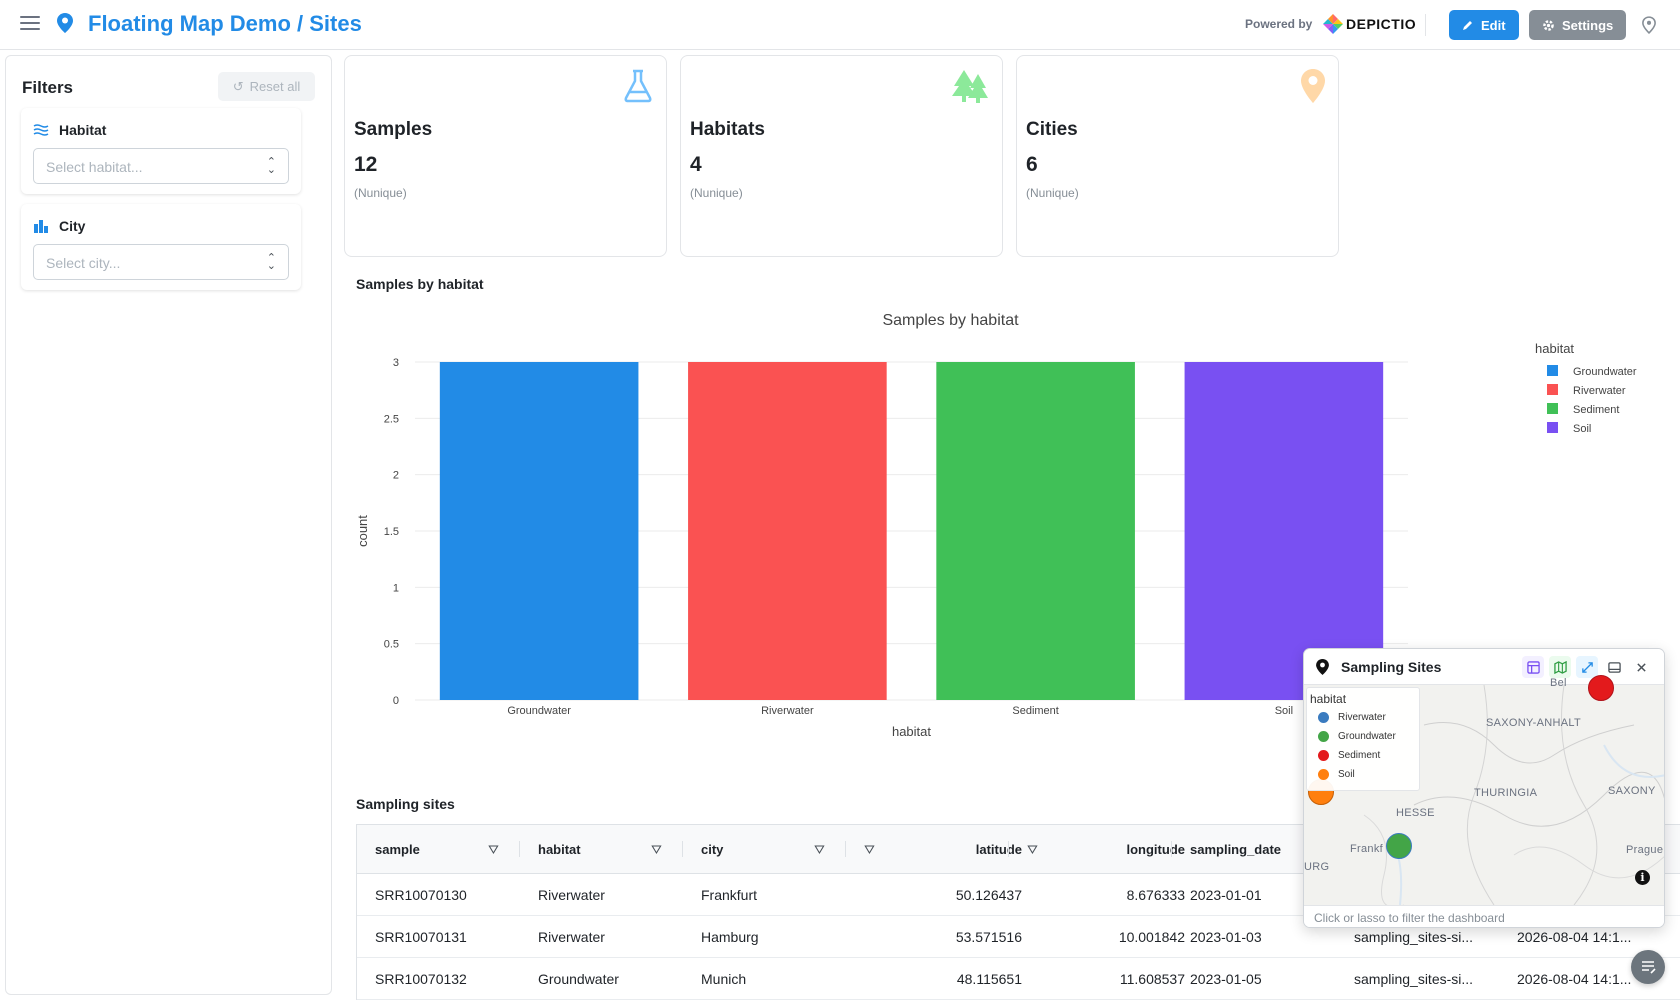 The image size is (1680, 1000). I want to click on notes-fab-button, so click(1648, 967).